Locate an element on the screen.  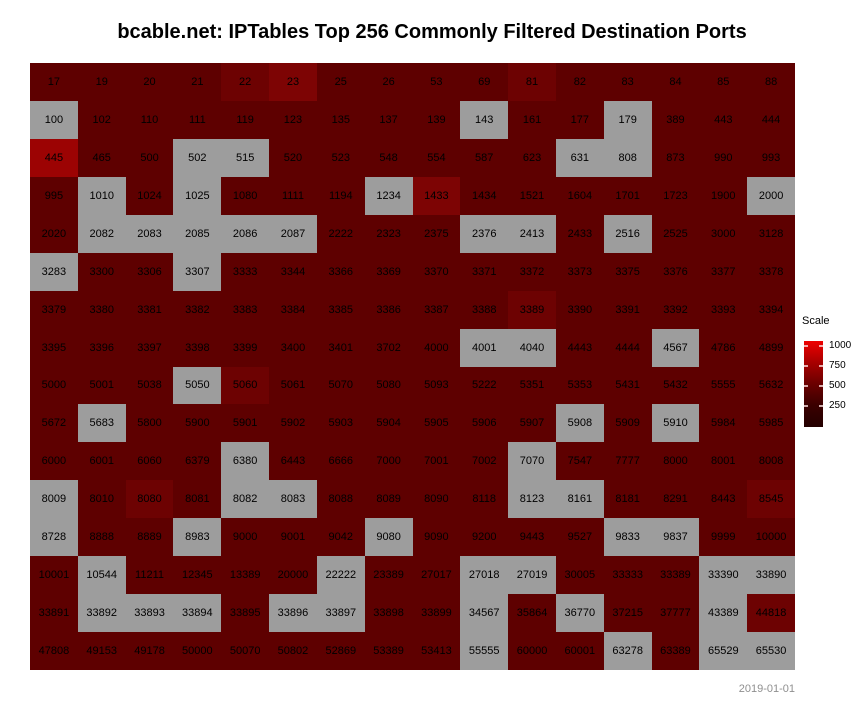
port-cell: 6380 is located at coordinates (245, 461).